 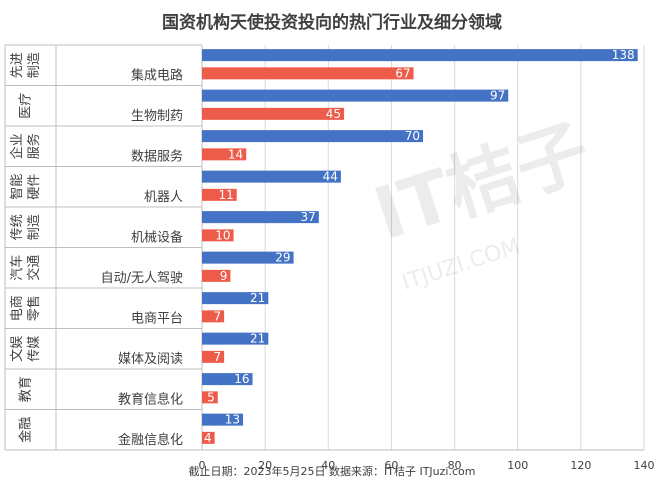 What do you see at coordinates (644, 465) in the screenshot?
I see `x-tick-label: 140` at bounding box center [644, 465].